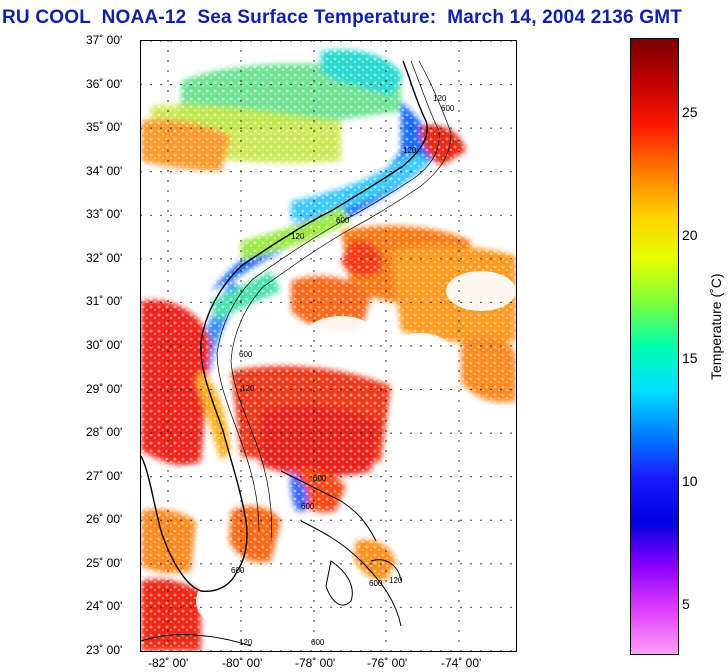  Describe the element at coordinates (654, 346) in the screenshot. I see `colorbar` at that location.